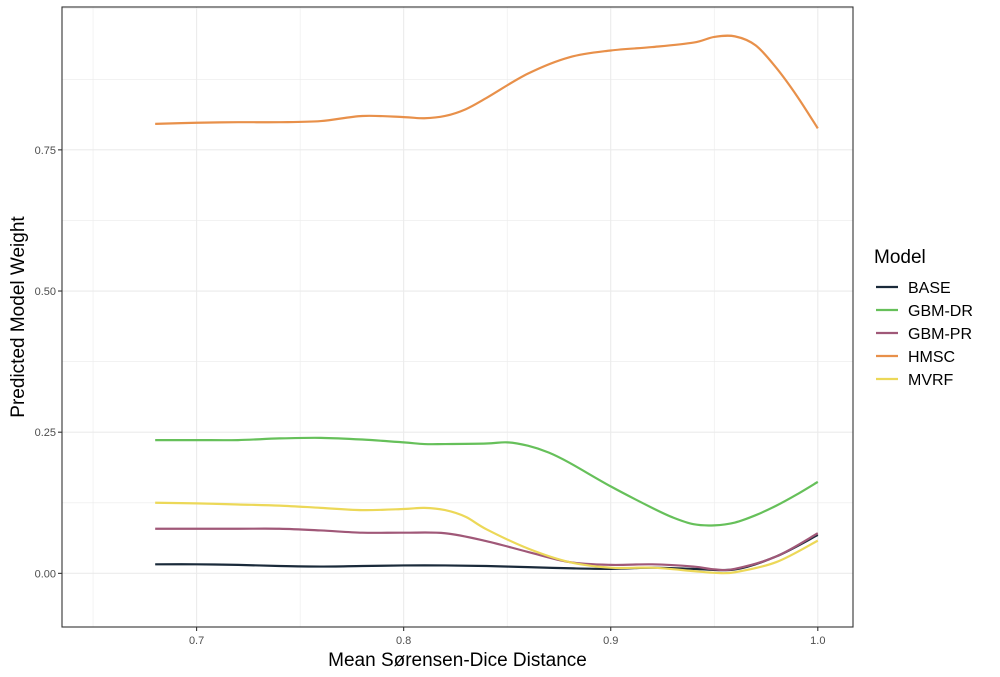  Describe the element at coordinates (900, 257) in the screenshot. I see `legend-title: Model` at that location.